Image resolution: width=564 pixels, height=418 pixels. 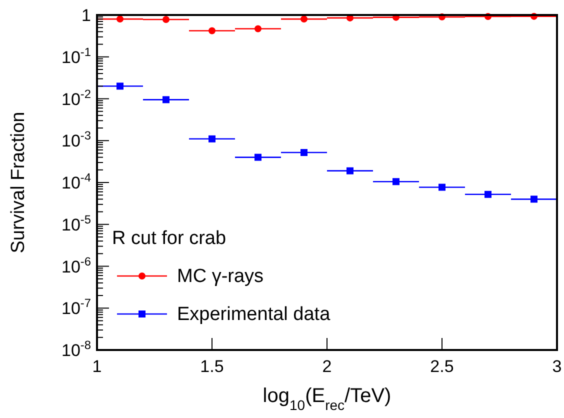 I want to click on y-tick-label: 1, so click(x=86, y=15).